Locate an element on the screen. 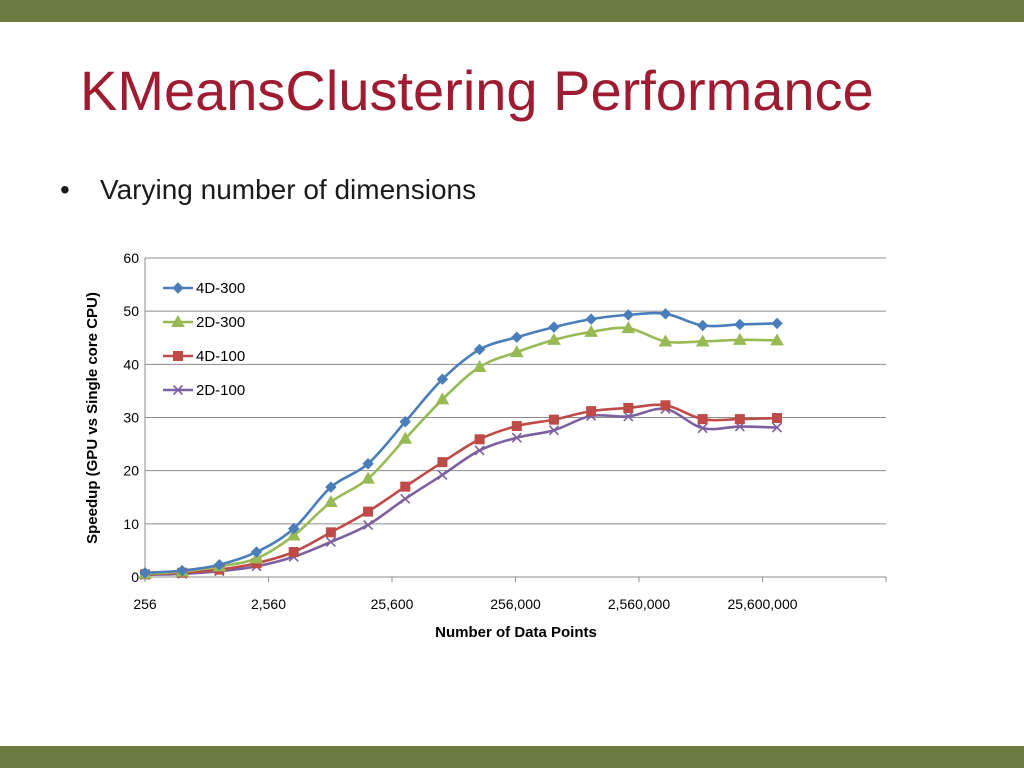 The image size is (1024, 768). y-tick-label: 0 is located at coordinates (135, 577).